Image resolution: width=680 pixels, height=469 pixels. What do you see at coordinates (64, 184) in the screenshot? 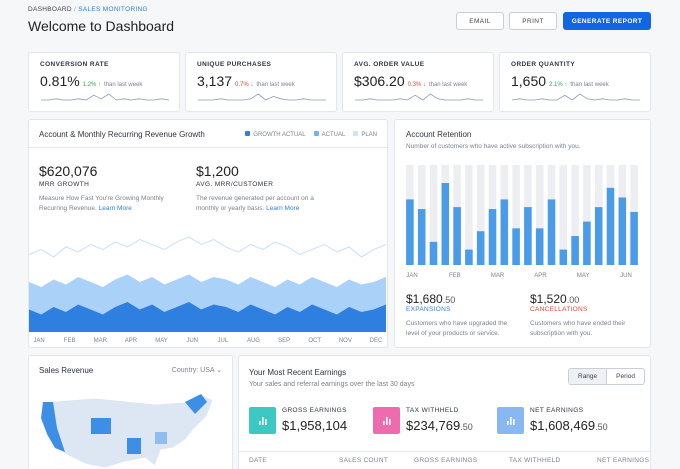
I see `metric-label: MRR GROWTH` at bounding box center [64, 184].